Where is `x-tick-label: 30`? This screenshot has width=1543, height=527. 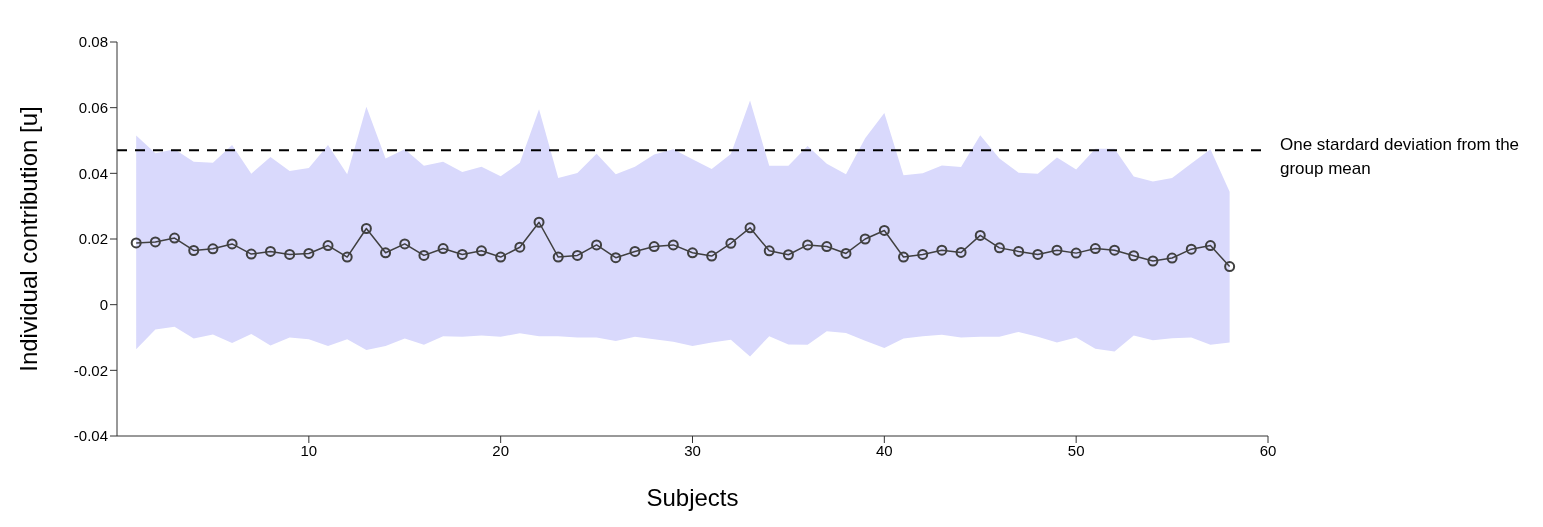 x-tick-label: 30 is located at coordinates (692, 450).